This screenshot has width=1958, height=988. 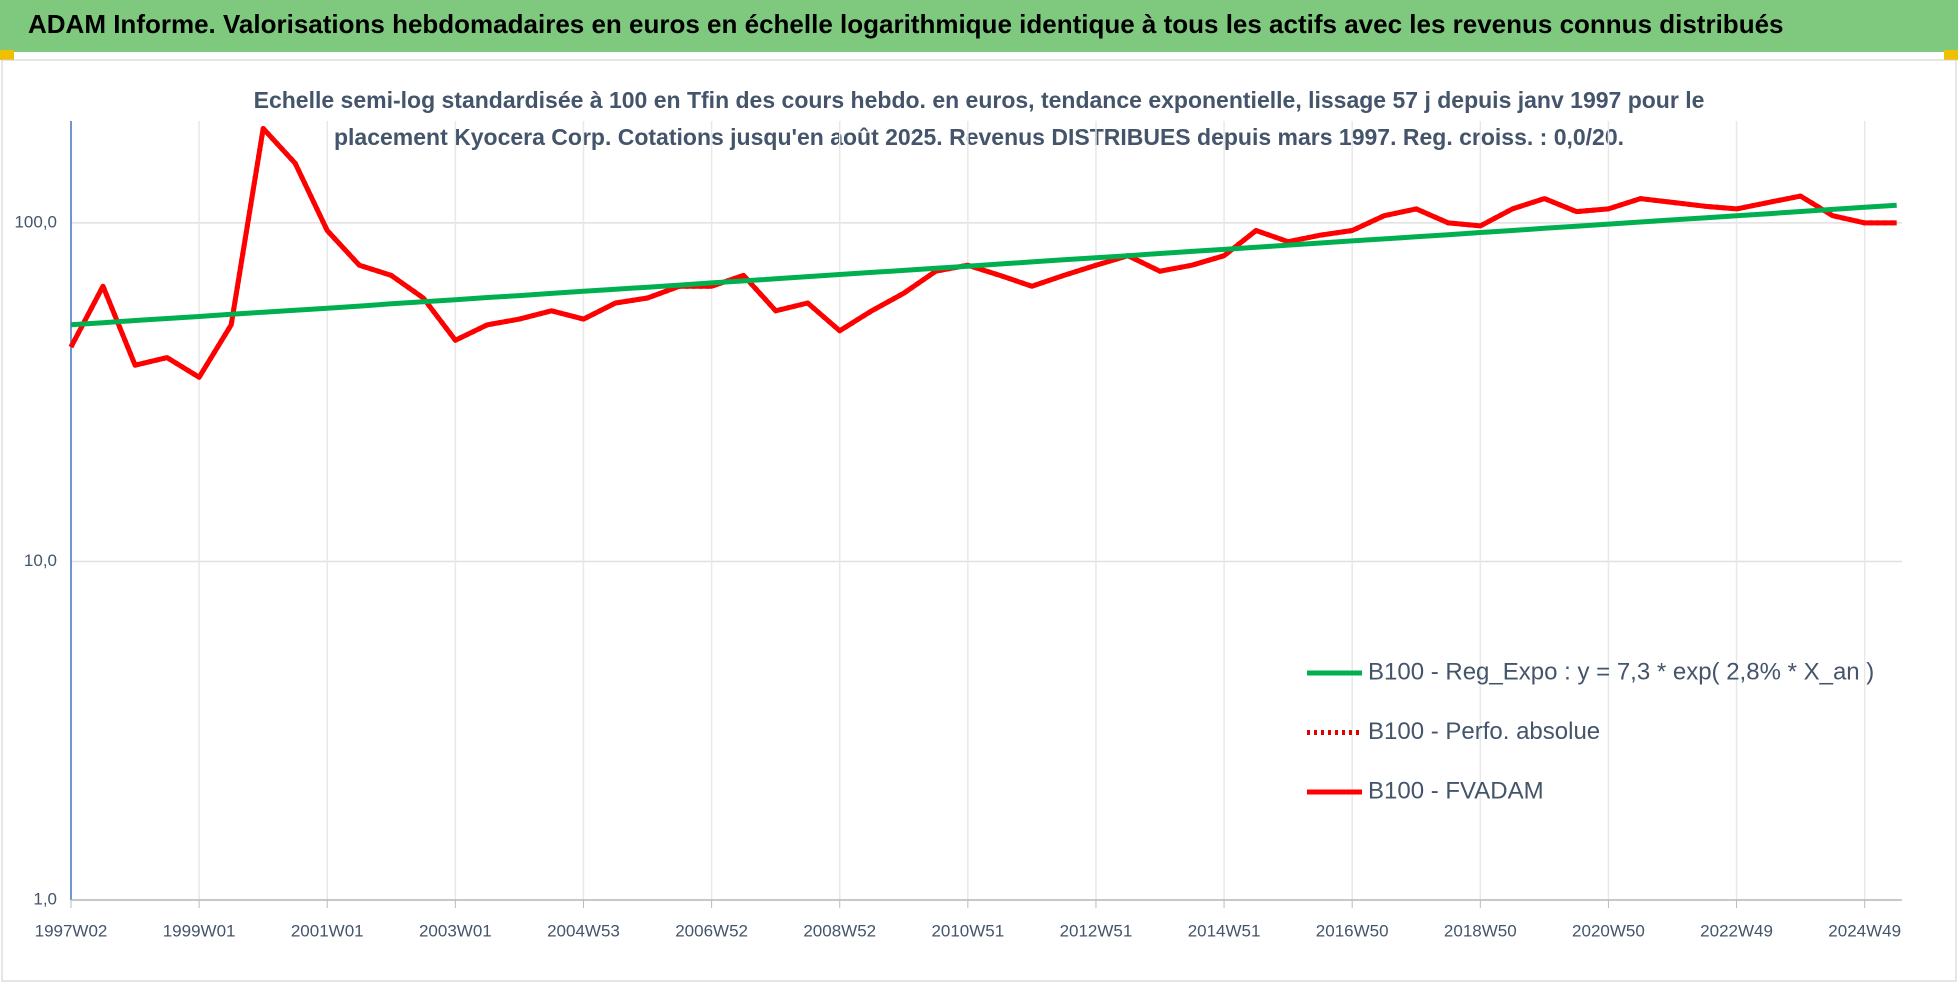 I want to click on x-tick-label: 2018W50, so click(x=1480, y=930).